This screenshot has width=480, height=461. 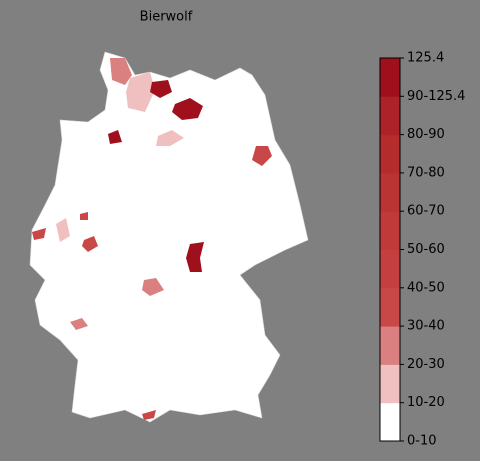 What do you see at coordinates (425, 58) in the screenshot?
I see `colorbar-label: 125.4` at bounding box center [425, 58].